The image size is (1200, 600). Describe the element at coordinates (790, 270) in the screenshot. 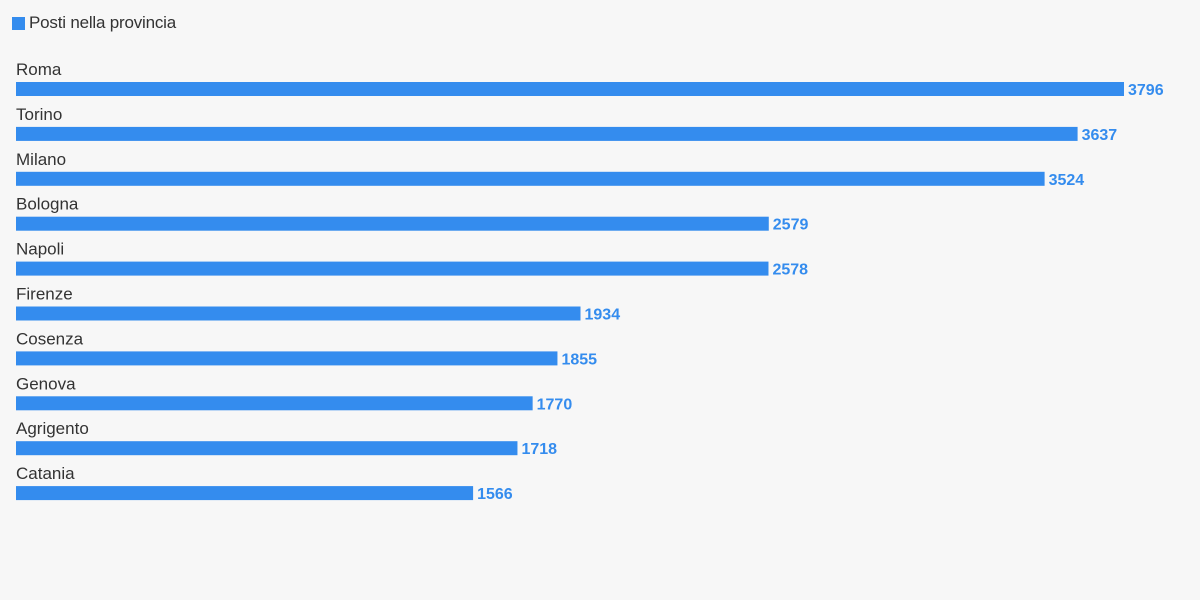

I see `value-label: 2578` at that location.